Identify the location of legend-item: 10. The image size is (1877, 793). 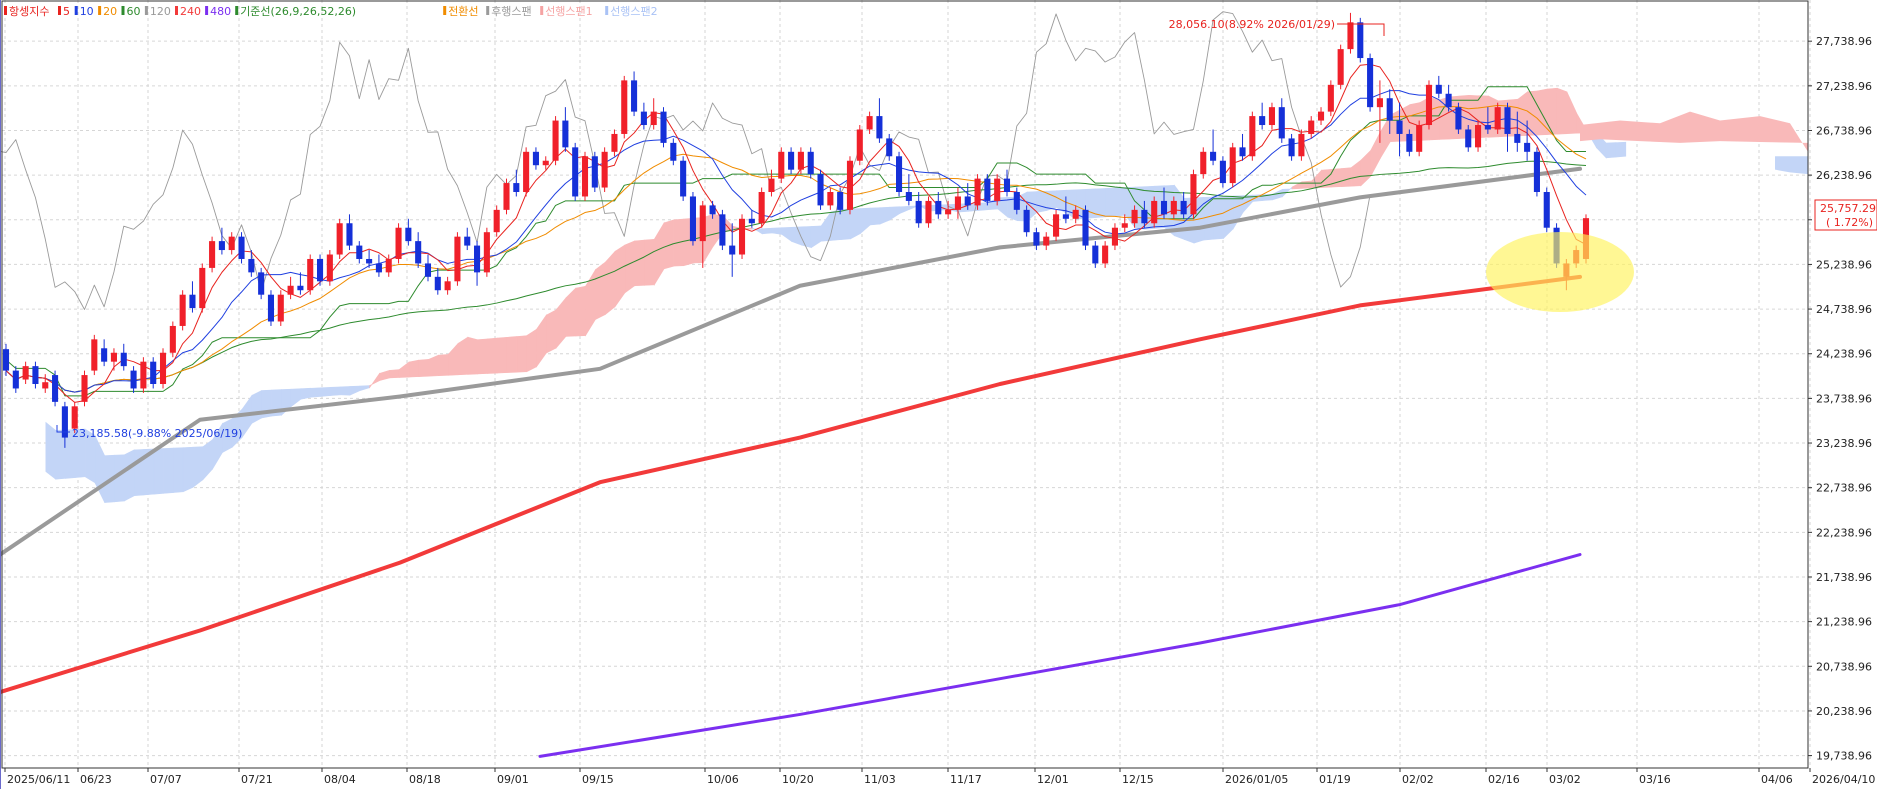
(84, 11).